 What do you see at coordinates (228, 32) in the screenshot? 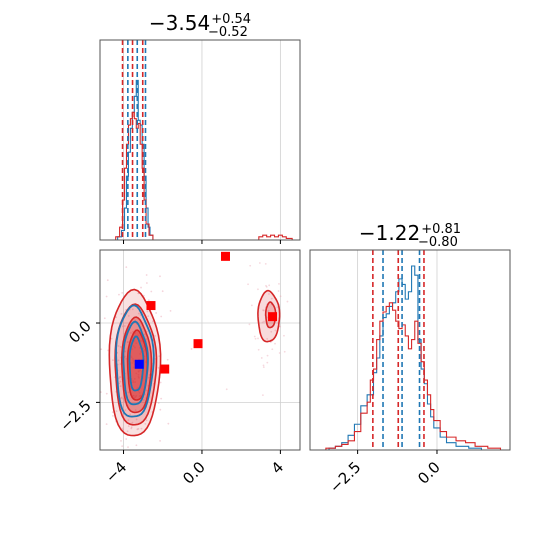
I see `title-lower-error: −0.52` at bounding box center [228, 32].